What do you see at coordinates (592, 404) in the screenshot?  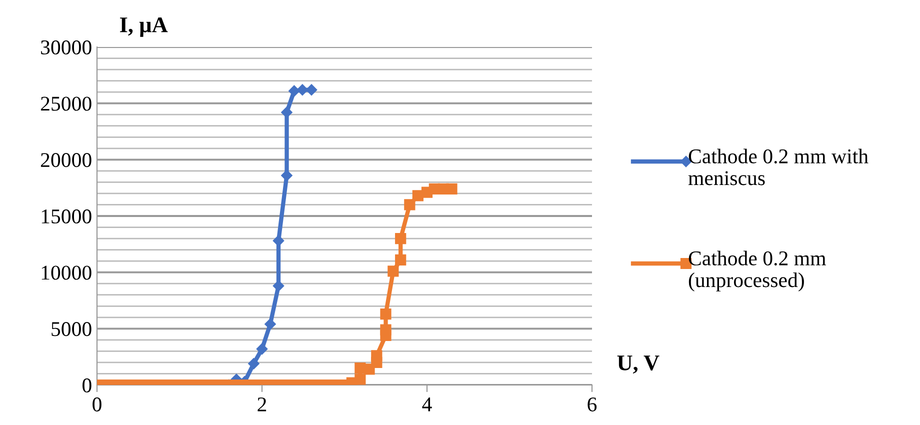 I see `x-tick-label: 6` at bounding box center [592, 404].